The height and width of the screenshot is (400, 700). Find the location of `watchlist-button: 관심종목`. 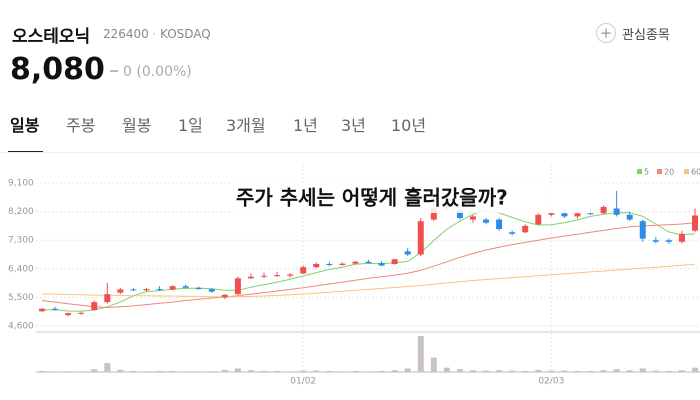

watchlist-button: 관심종목 is located at coordinates (646, 35).